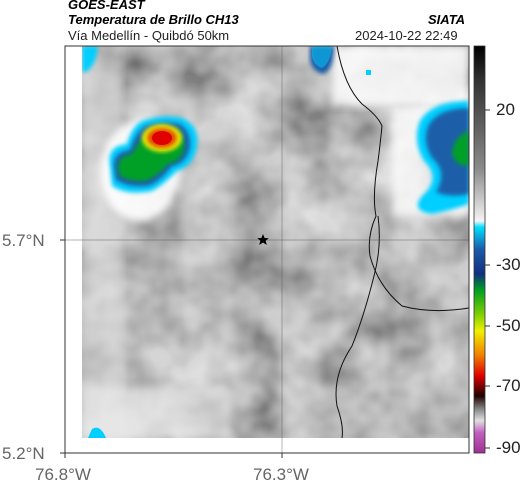  Describe the element at coordinates (153, 19) in the screenshot. I see `product-title: Temperatura de Brillo CH13` at that location.